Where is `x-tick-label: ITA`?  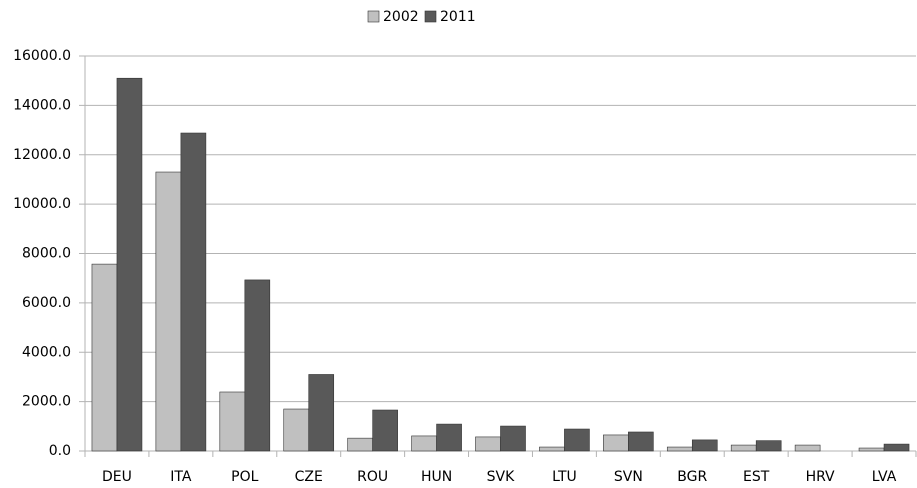
x-tick-label: ITA is located at coordinates (181, 477).